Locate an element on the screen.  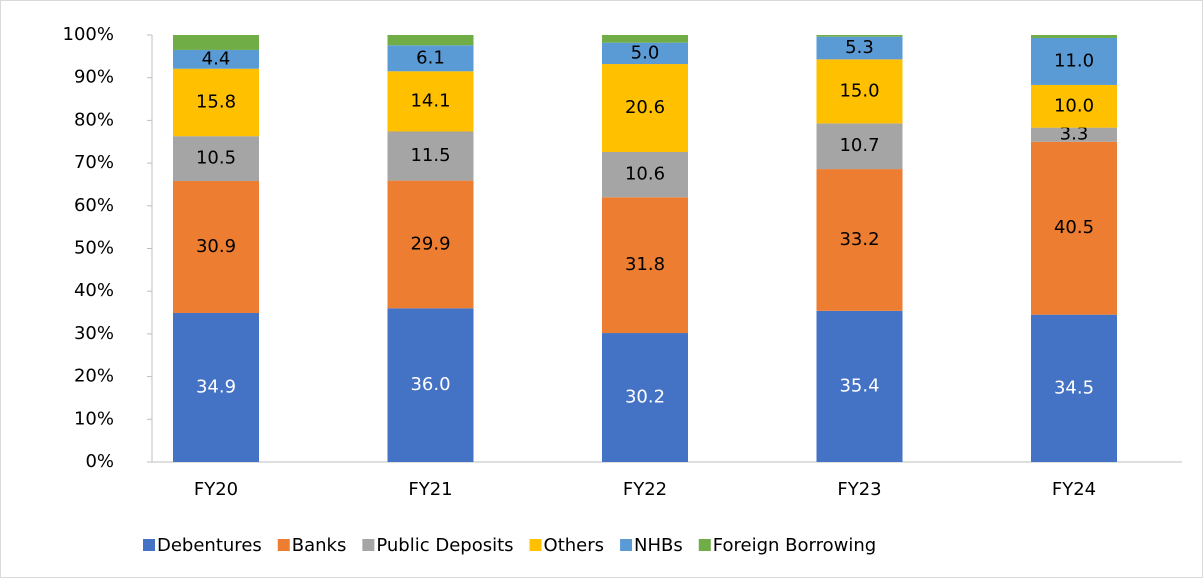
y-tick-label: 60% is located at coordinates (94, 205).